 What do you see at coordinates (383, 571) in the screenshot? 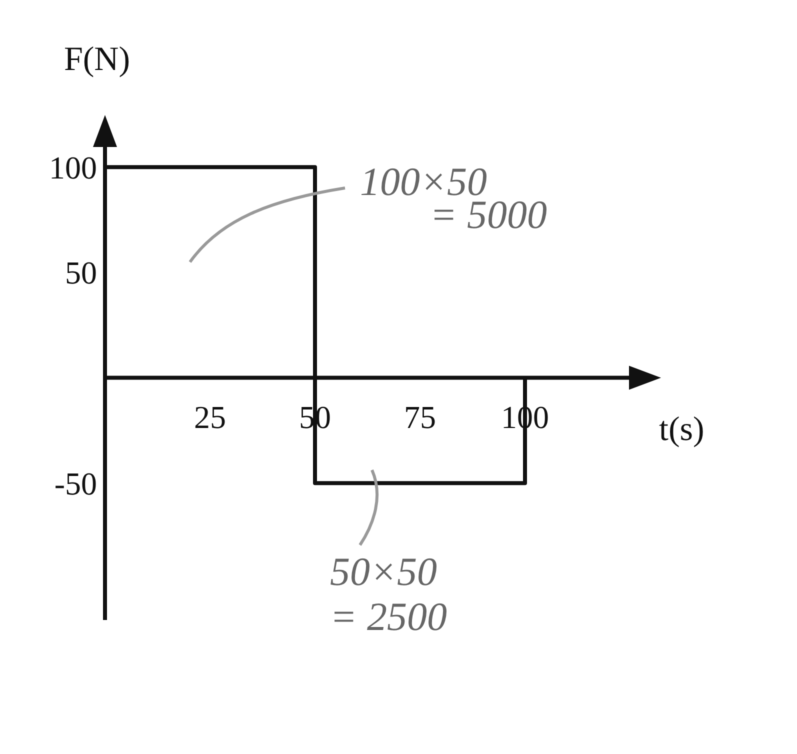
I see `annotation: 50×50` at bounding box center [383, 571].